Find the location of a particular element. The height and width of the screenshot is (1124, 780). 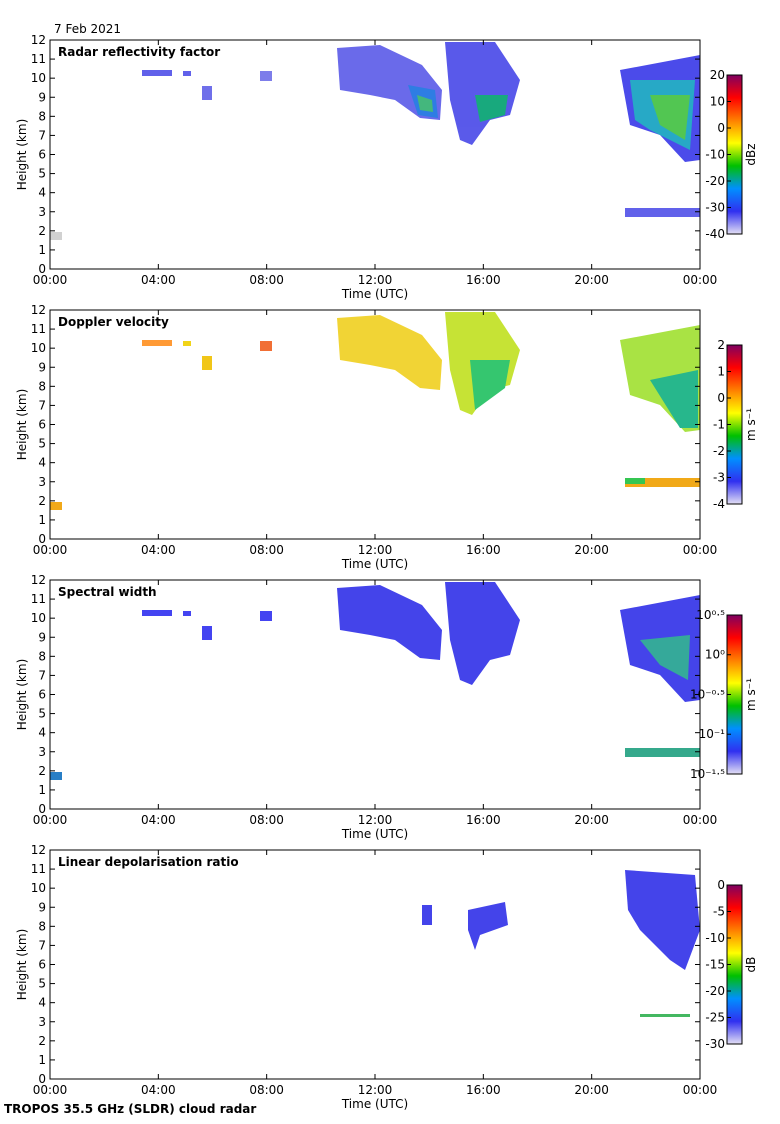

panel-title: Spectral width is located at coordinates (107, 592).